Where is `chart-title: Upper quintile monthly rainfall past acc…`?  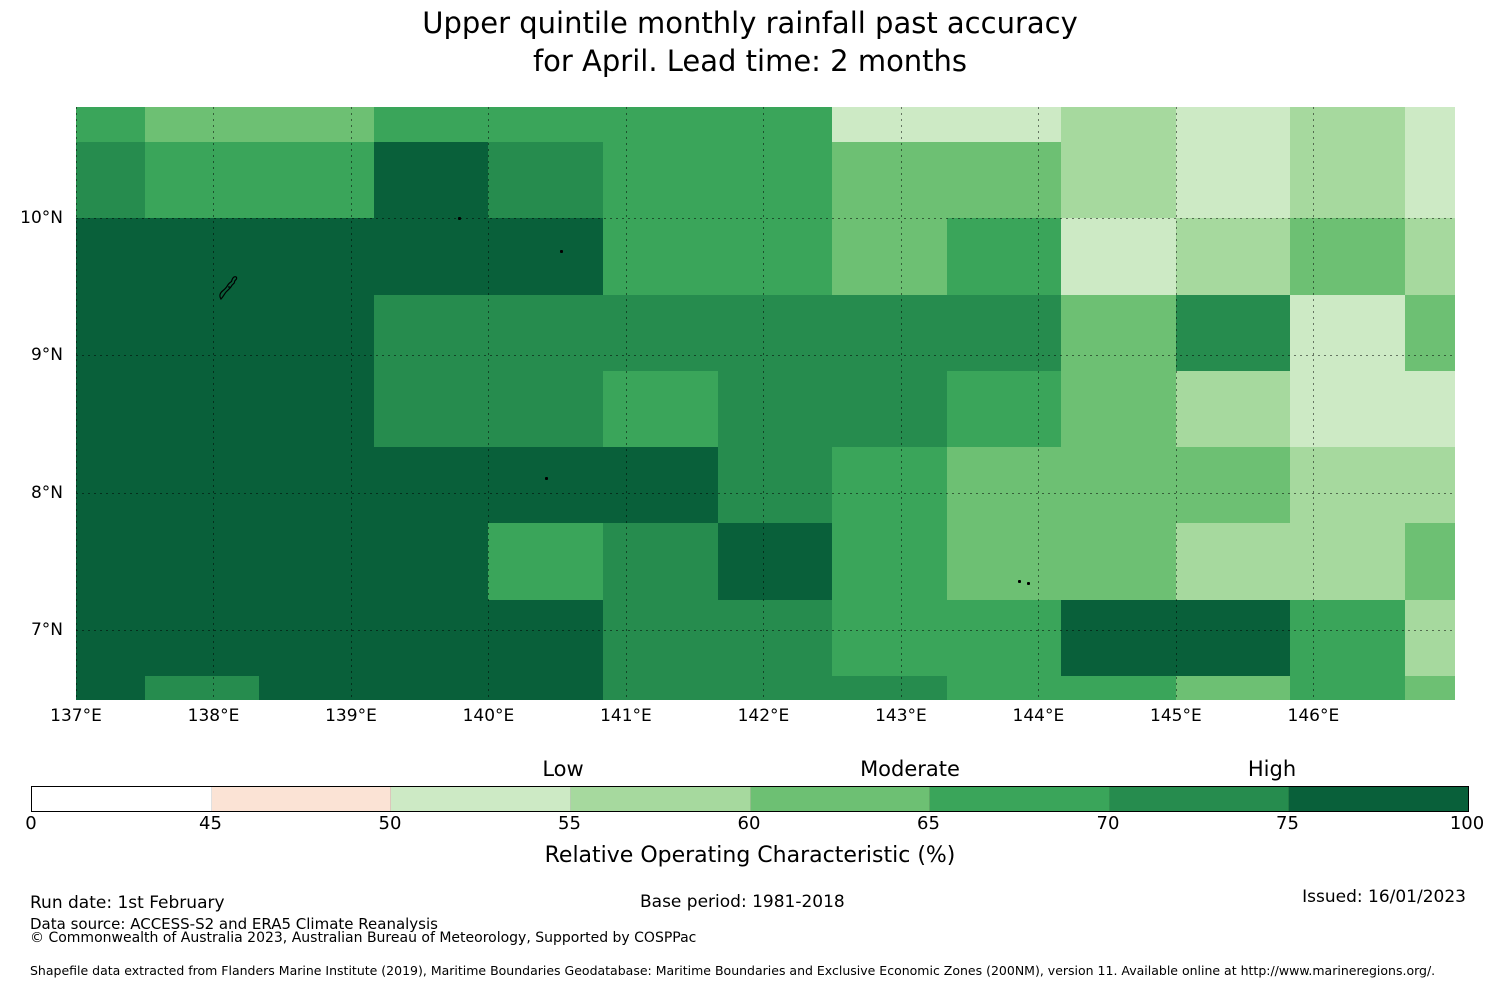
chart-title: Upper quintile monthly rainfall past acc… is located at coordinates (750, 42).